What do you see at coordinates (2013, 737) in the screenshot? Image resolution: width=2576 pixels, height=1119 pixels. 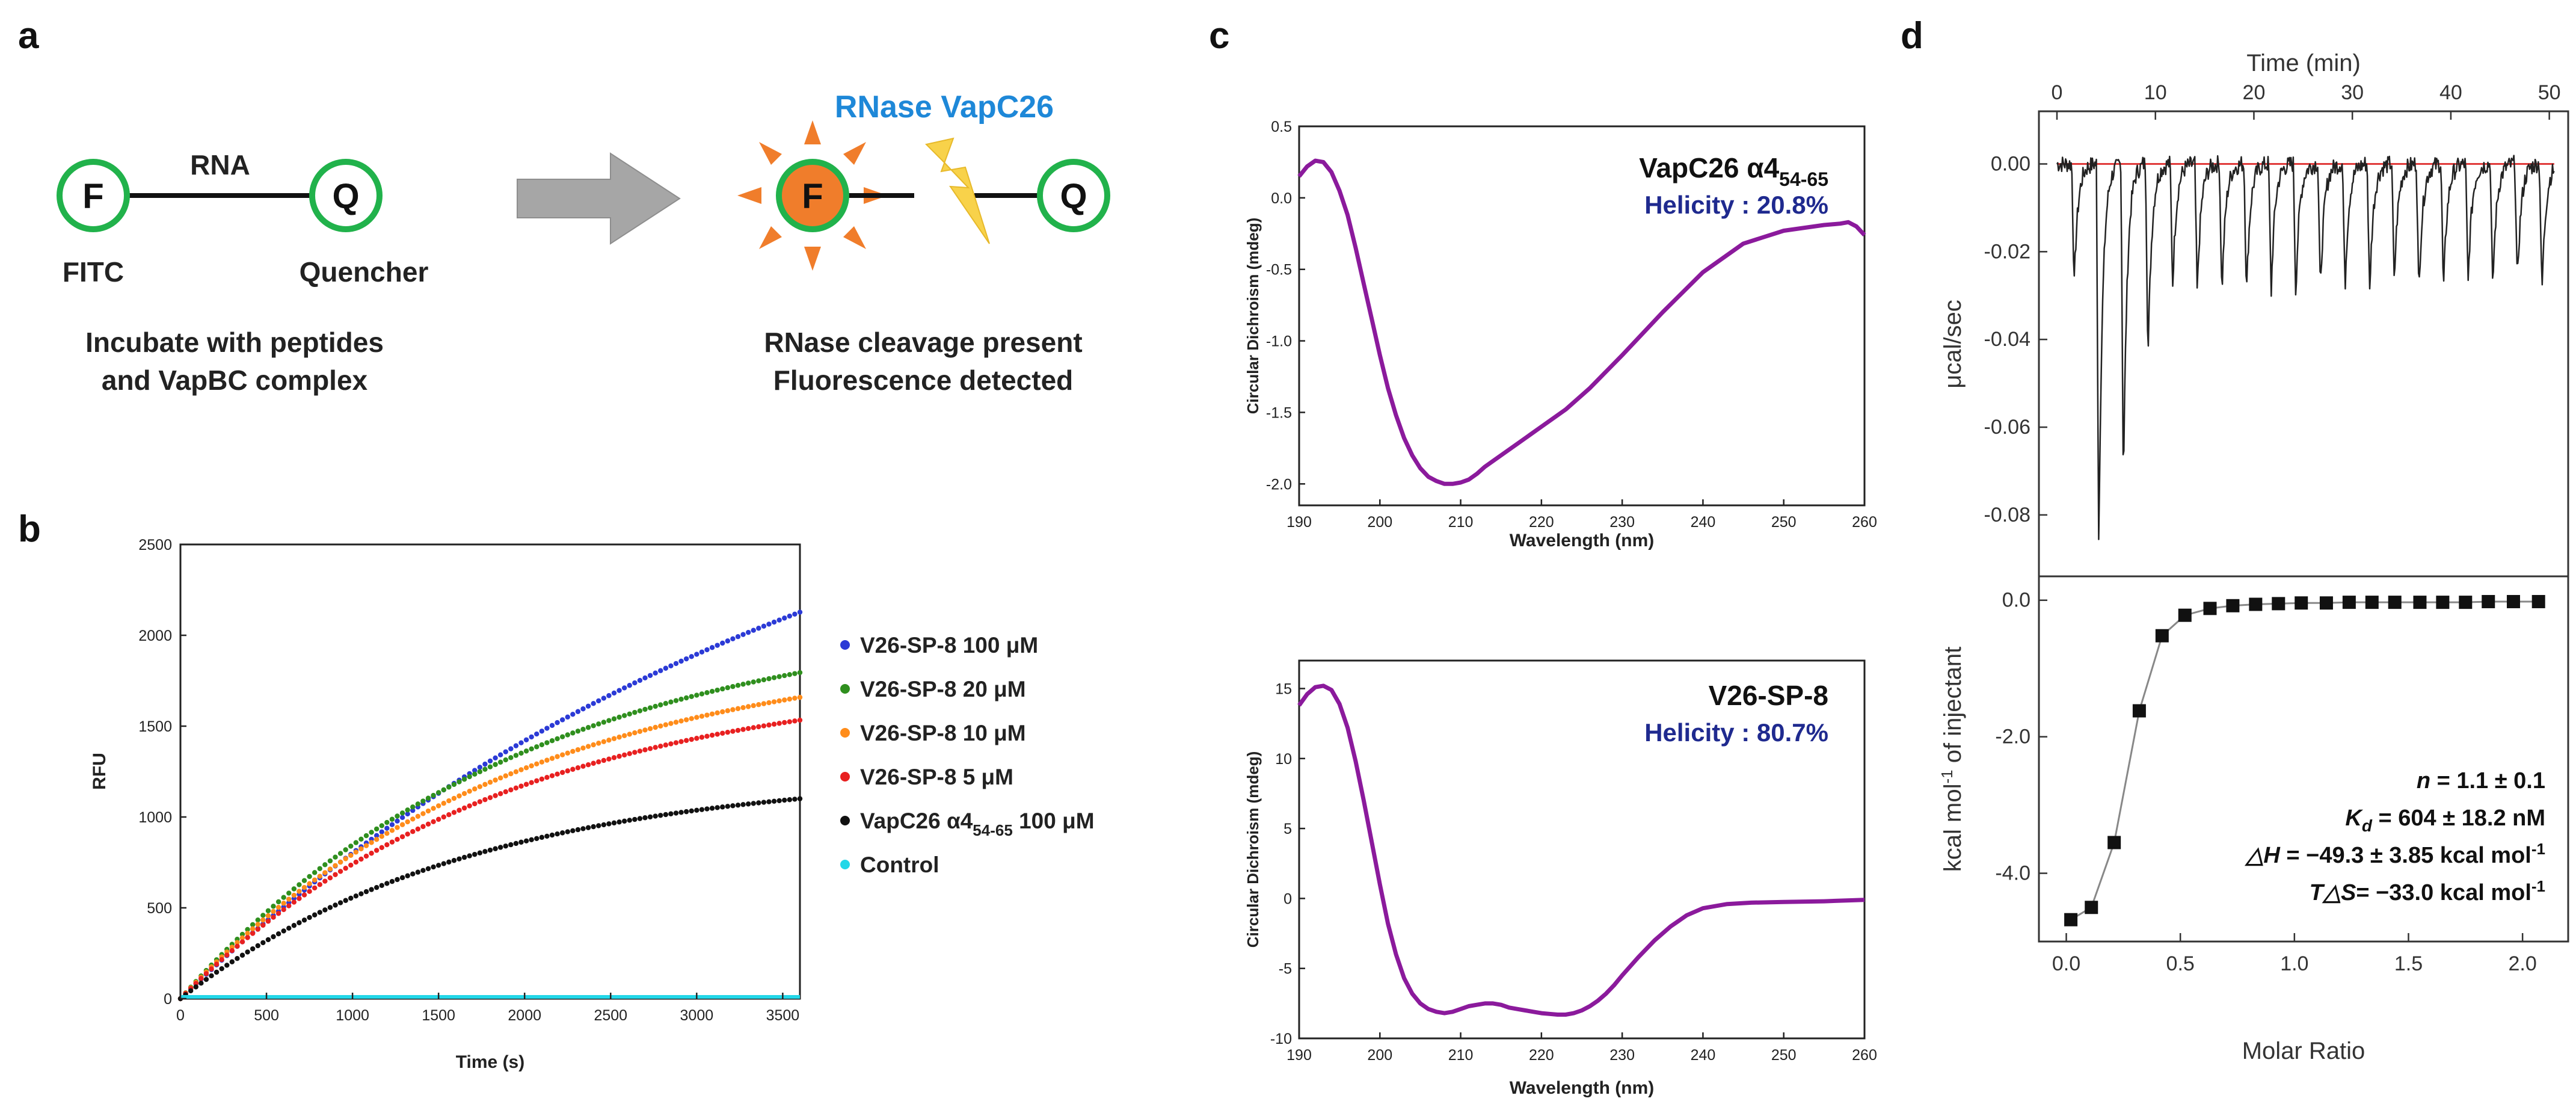 I see `itc-enthalpy-tick-label: -2.0` at bounding box center [2013, 737].